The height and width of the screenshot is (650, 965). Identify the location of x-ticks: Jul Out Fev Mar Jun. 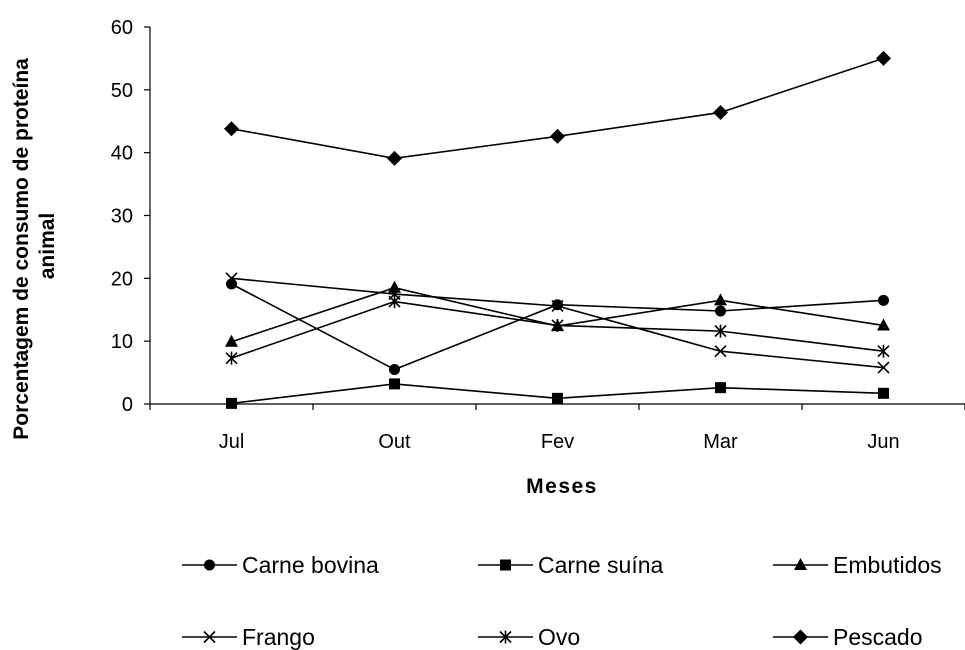
(557, 428).